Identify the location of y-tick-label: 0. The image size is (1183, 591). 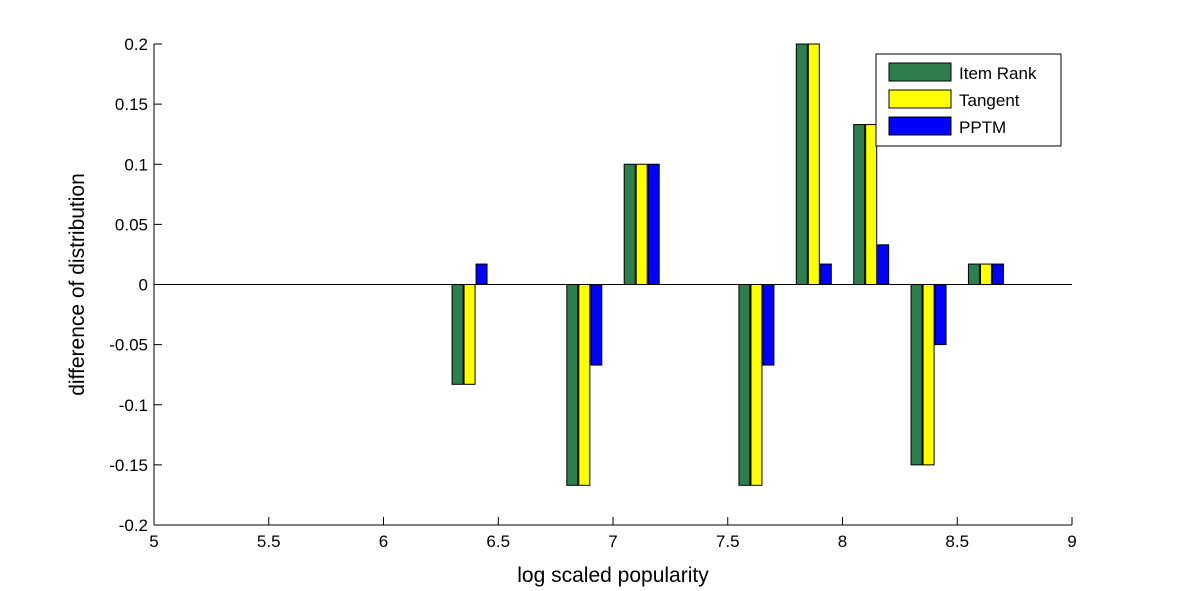
(143, 285).